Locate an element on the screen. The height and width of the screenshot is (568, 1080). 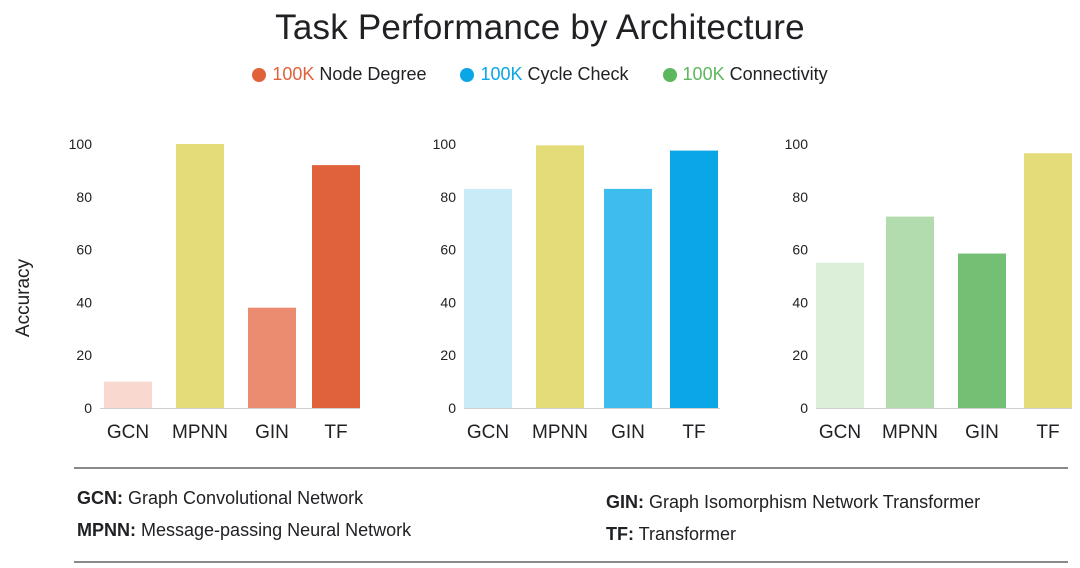
bar-node-degree-mpnn is located at coordinates (200, 276).